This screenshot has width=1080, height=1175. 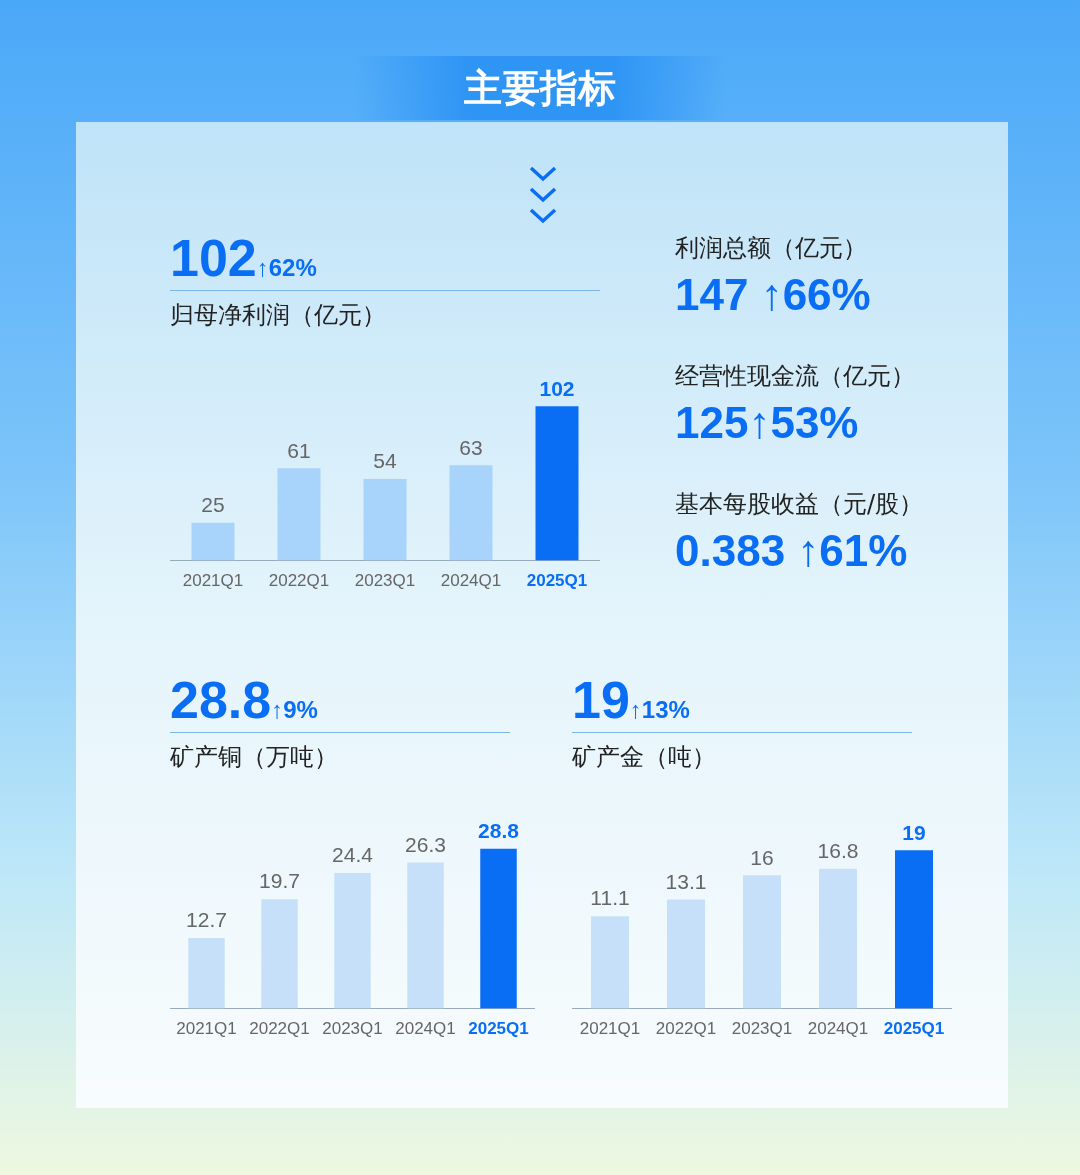 What do you see at coordinates (278, 315) in the screenshot?
I see `chart-title: 归母净利润（亿元）` at bounding box center [278, 315].